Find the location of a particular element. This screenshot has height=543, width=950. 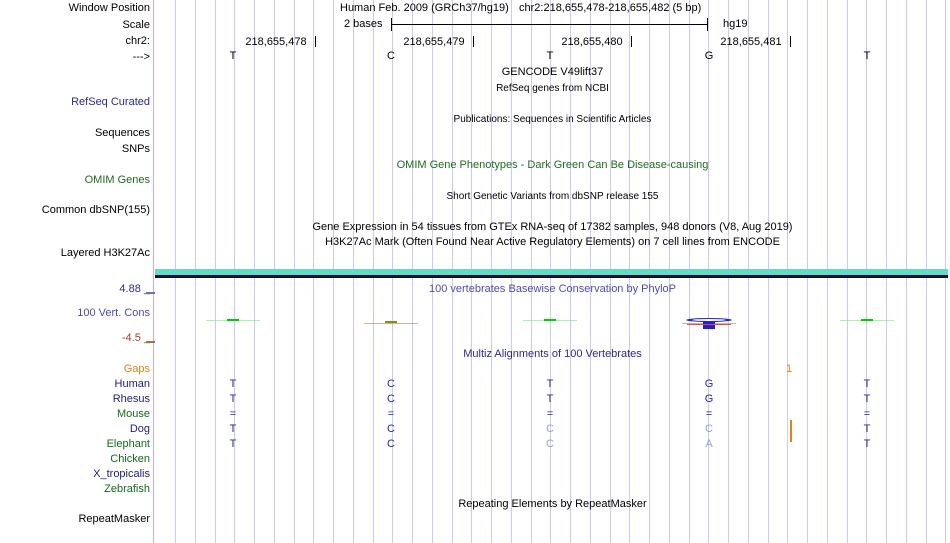

ruler-base-letter: C is located at coordinates (391, 56).